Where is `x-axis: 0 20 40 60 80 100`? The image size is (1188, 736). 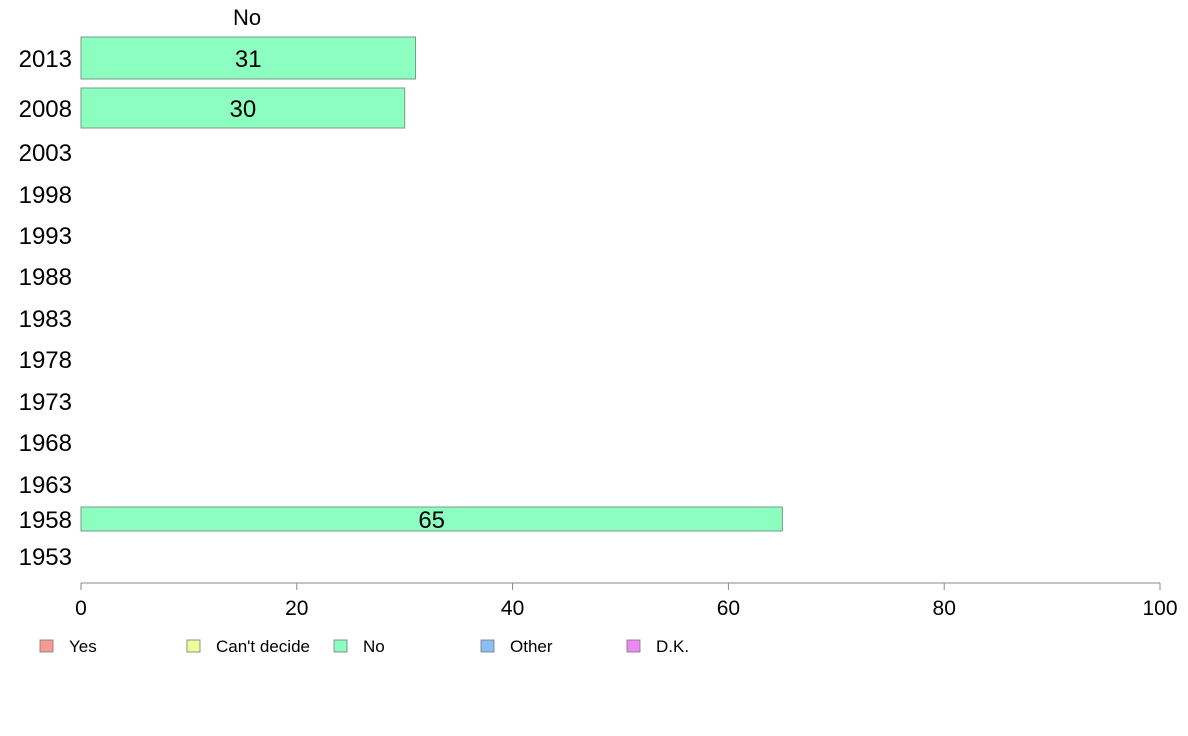 x-axis: 0 20 40 60 80 100 is located at coordinates (626, 601).